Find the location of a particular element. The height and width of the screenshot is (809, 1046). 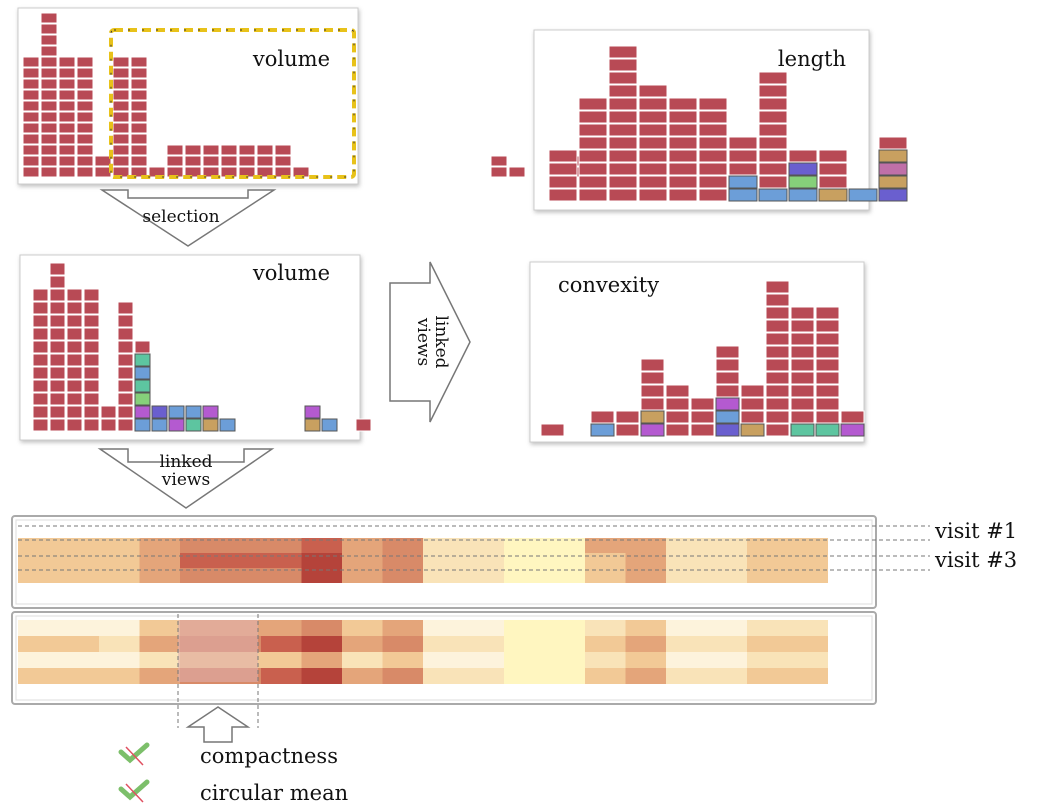

legend-item-circular-mean: circular mean is located at coordinates (233, 792).